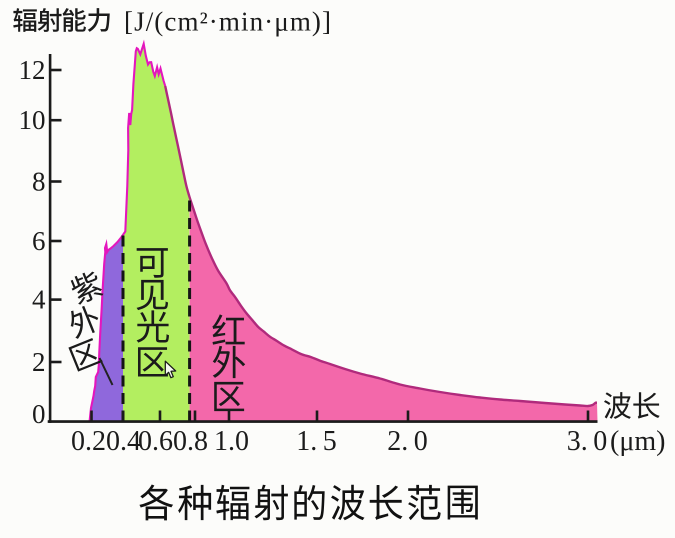 Image resolution: width=675 pixels, height=538 pixels. Describe the element at coordinates (587, 441) in the screenshot. I see `svg-text: 3. 0` at that location.